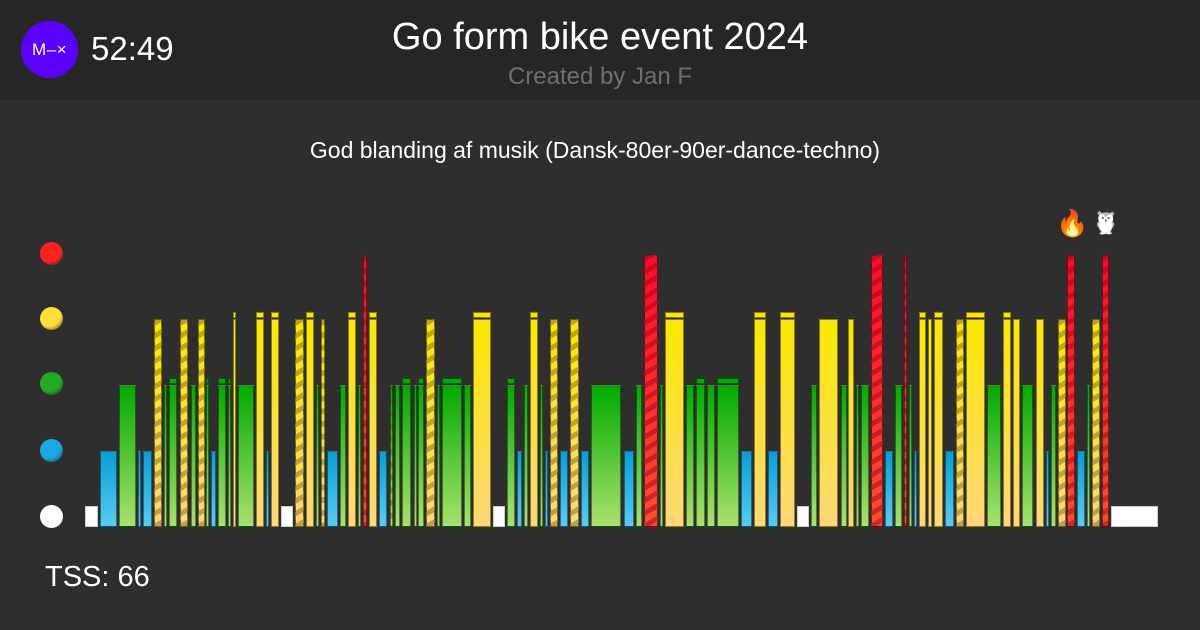 Image resolution: width=1200 pixels, height=630 pixels. What do you see at coordinates (49, 49) in the screenshot?
I see `logo: M–×` at bounding box center [49, 49].